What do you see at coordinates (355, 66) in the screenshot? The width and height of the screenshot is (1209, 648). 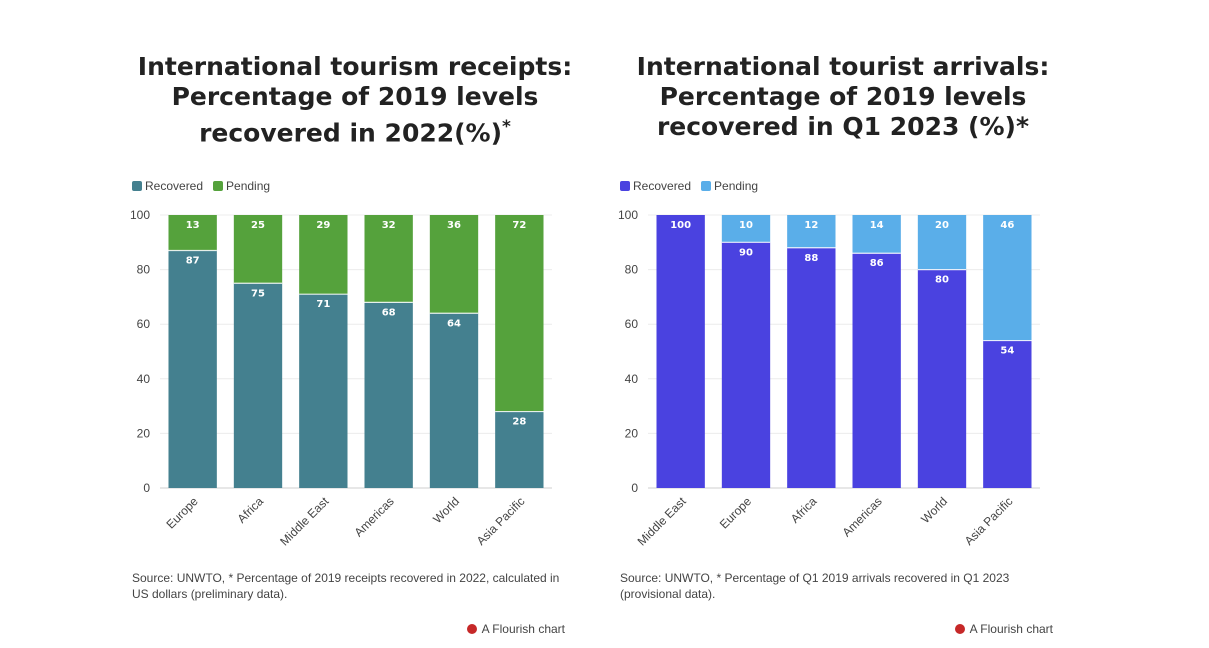 I see `title-line-1: International tourism receipts:` at bounding box center [355, 66].